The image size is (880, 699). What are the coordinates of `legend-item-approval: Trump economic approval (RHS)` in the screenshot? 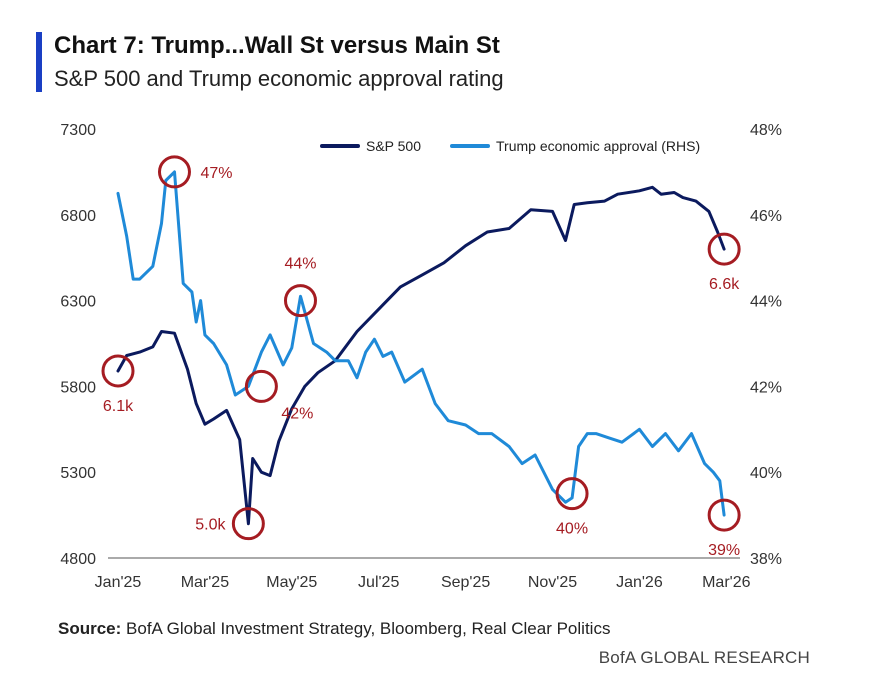 It's located at (575, 146).